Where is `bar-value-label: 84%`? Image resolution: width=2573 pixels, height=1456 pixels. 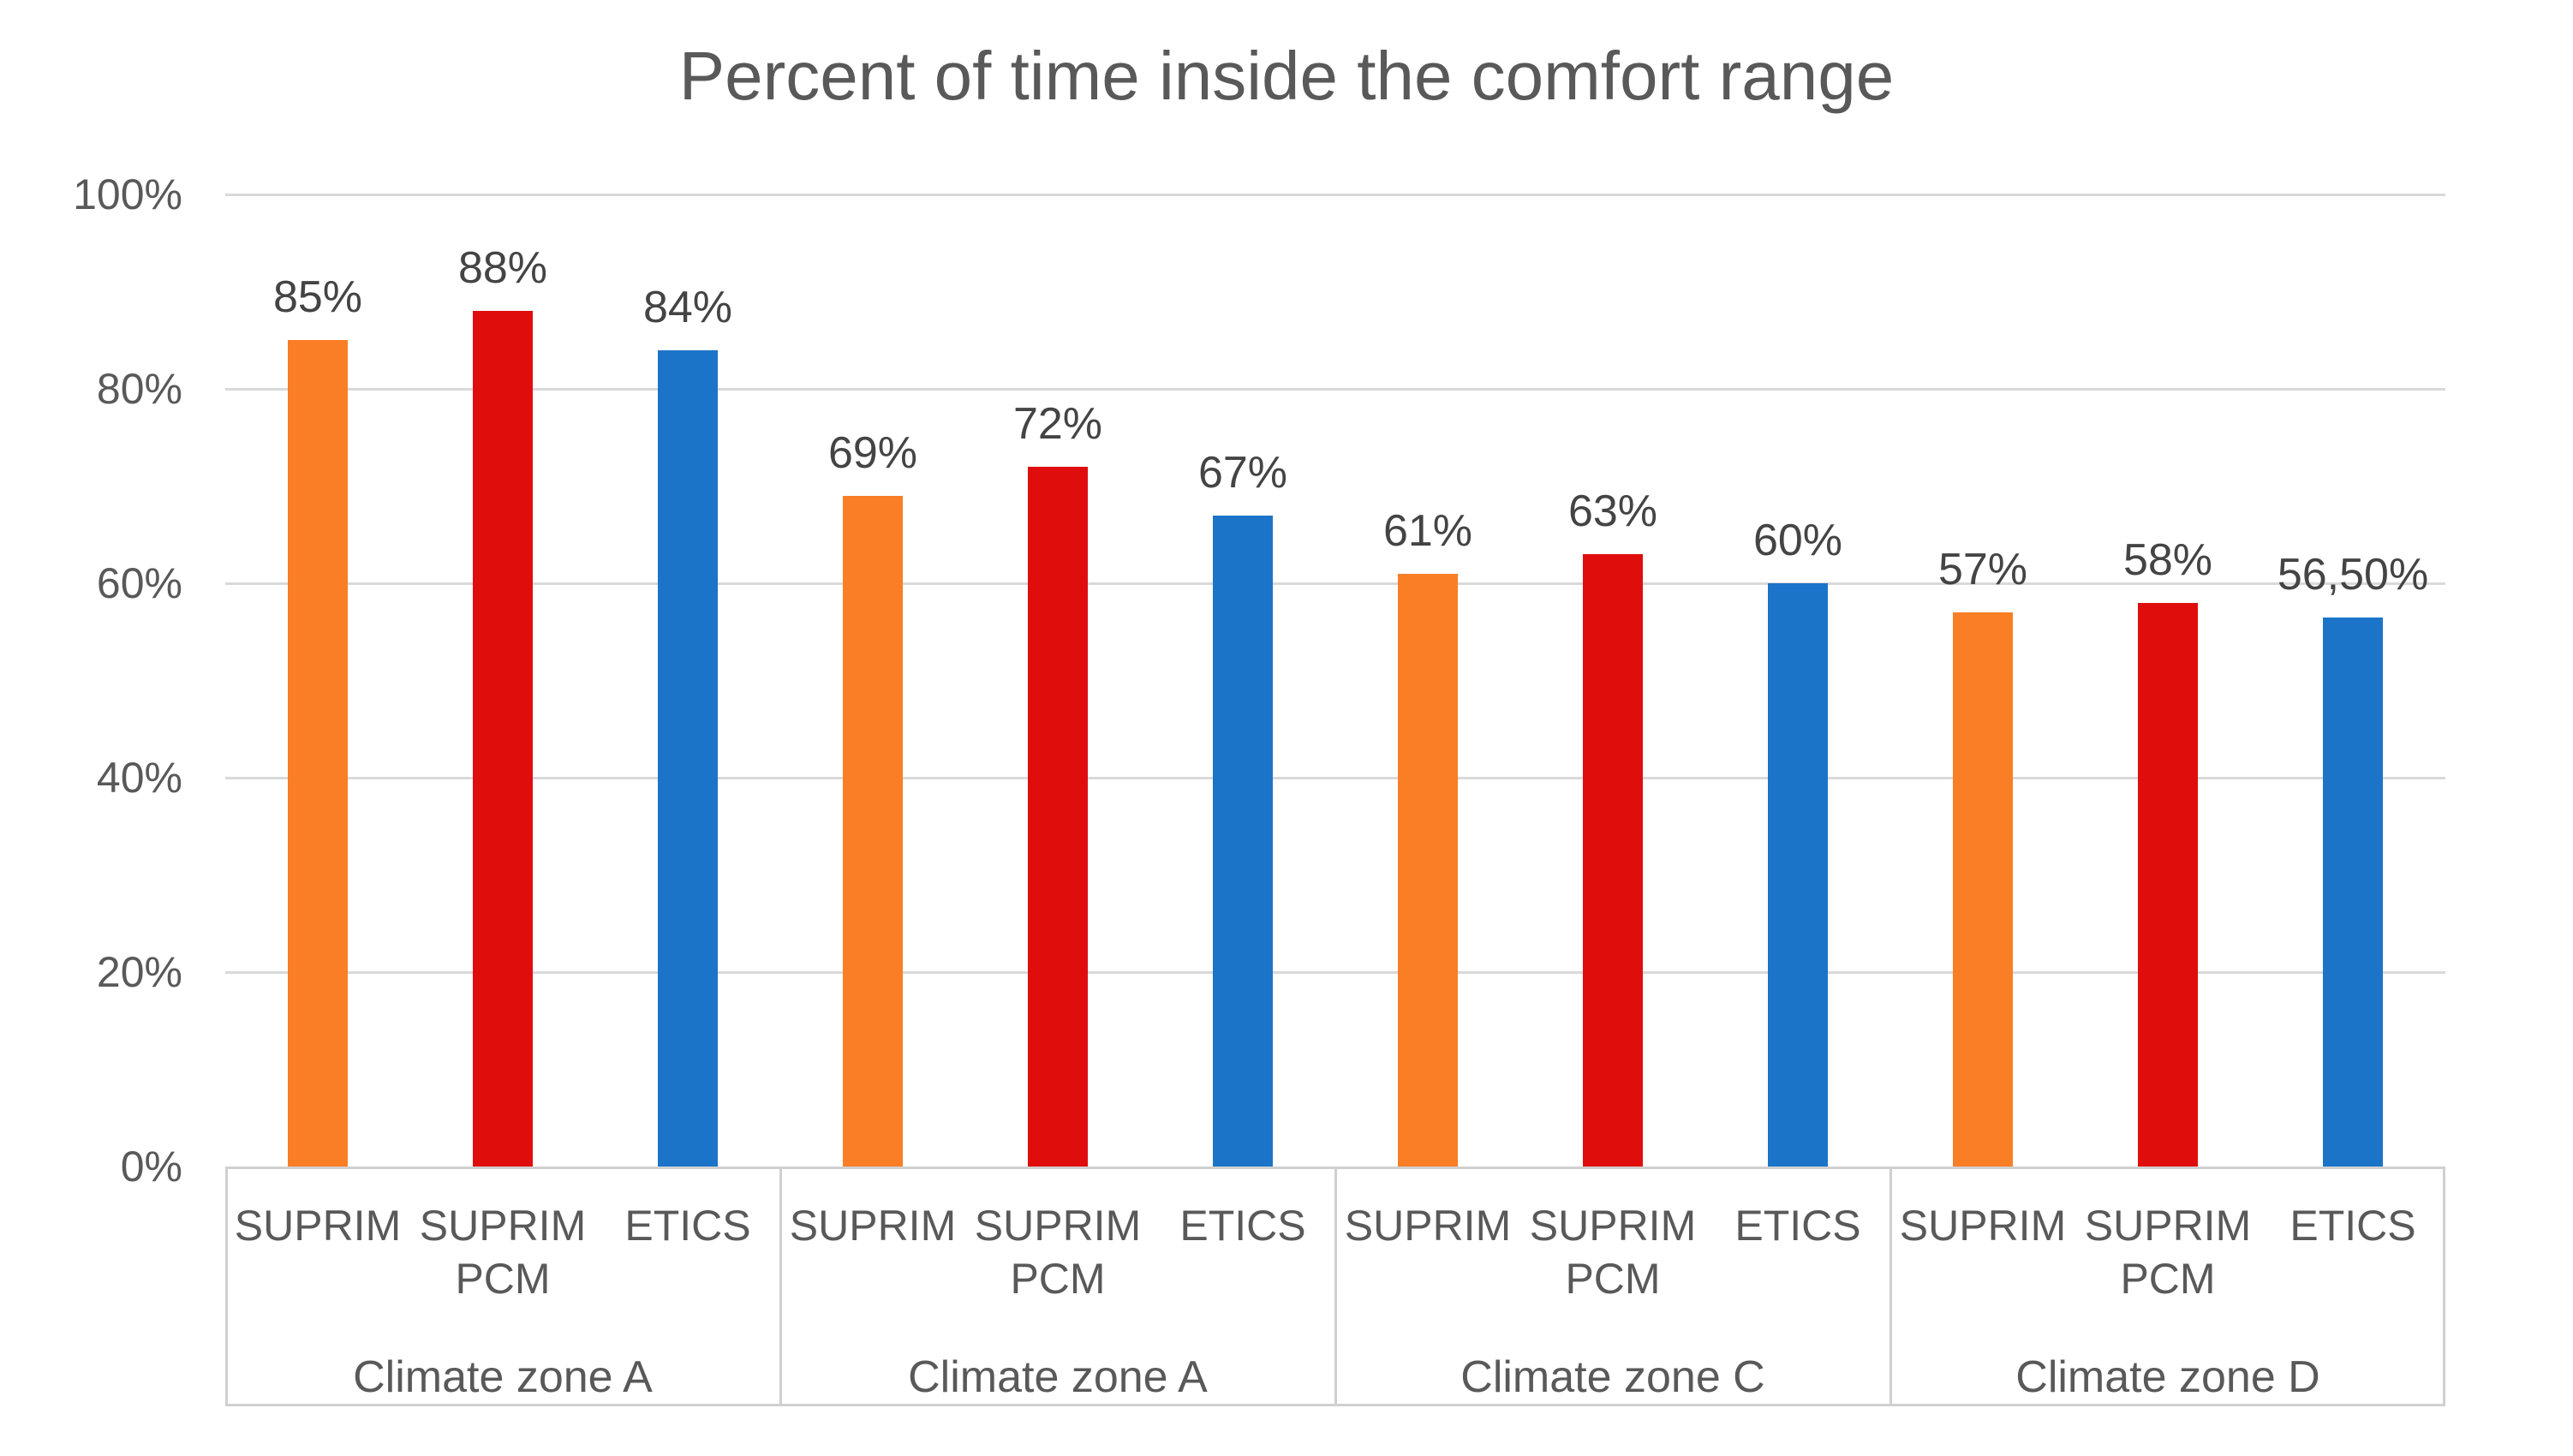
bar-value-label: 84% is located at coordinates (687, 307).